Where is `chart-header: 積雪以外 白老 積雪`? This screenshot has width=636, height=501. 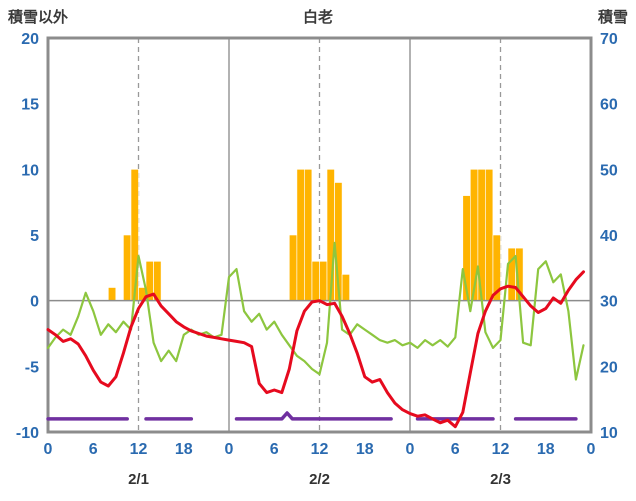 chart-header: 積雪以外 白老 積雪 is located at coordinates (318, 16).